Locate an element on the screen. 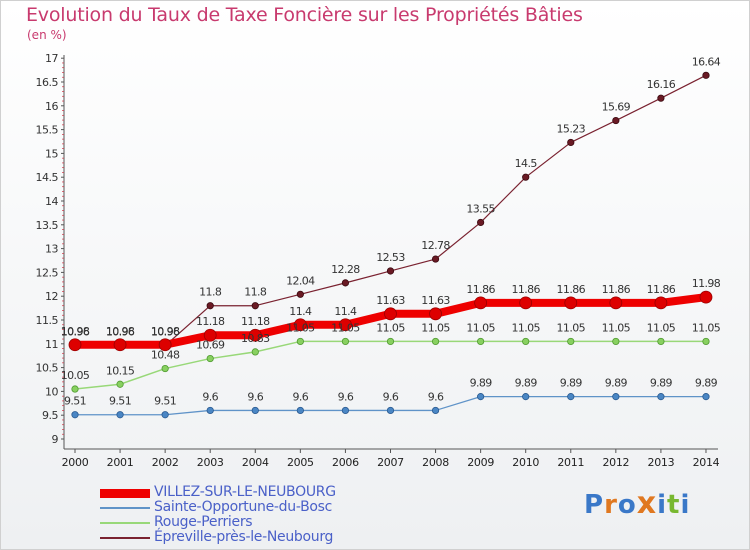 The image size is (750, 550). x-tick-label: 2005 is located at coordinates (300, 462).